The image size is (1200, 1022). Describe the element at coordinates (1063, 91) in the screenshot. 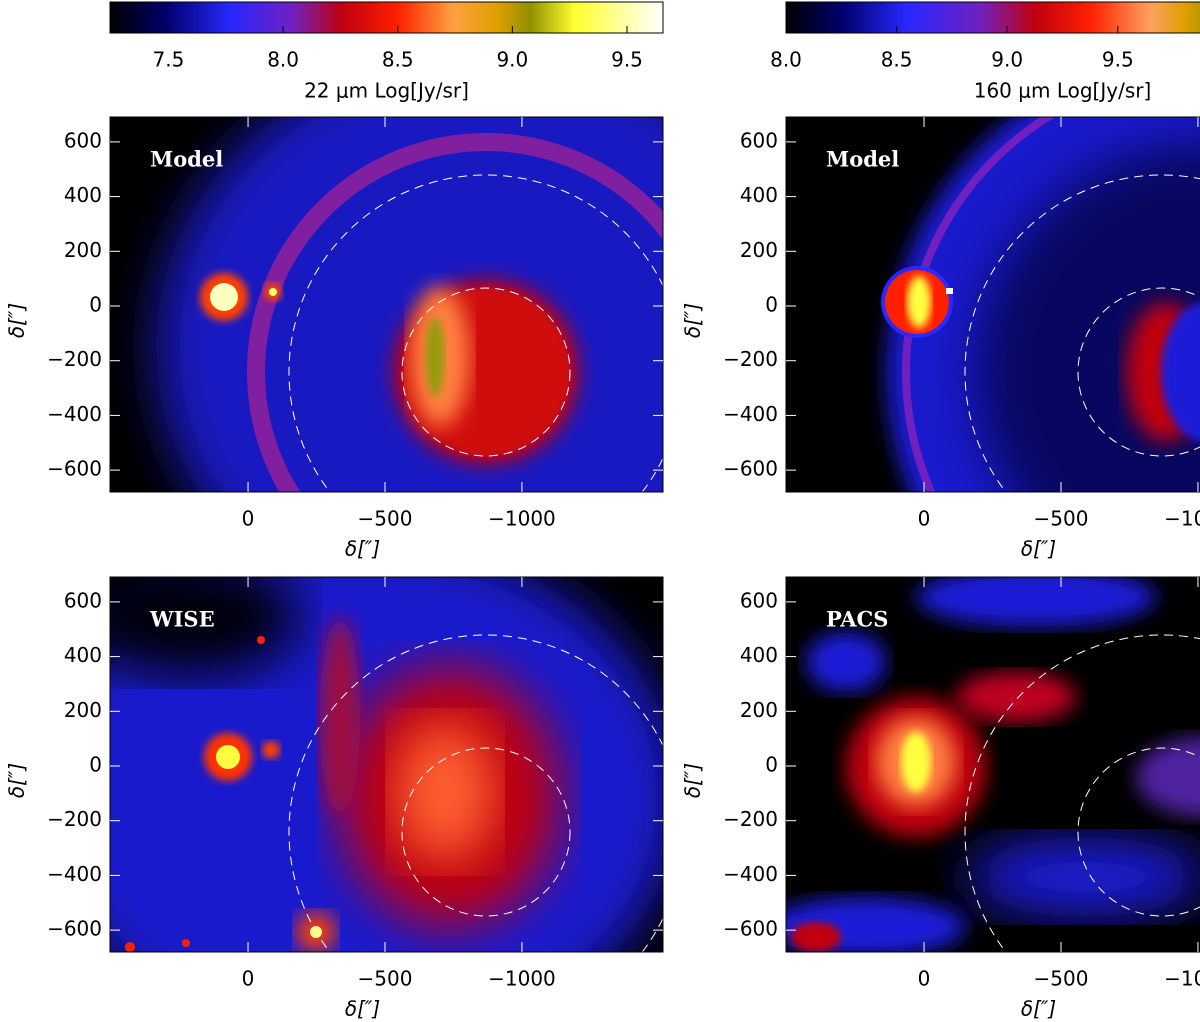

I see `colorbar-label: 160 μm Log[Jy/sr]` at that location.